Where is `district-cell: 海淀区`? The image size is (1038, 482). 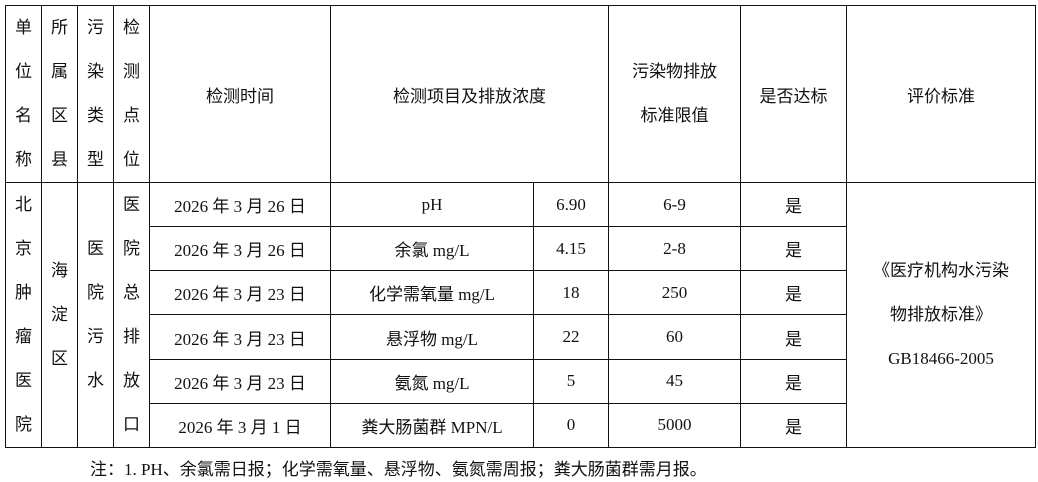
district-cell: 海淀区 is located at coordinates (59, 315).